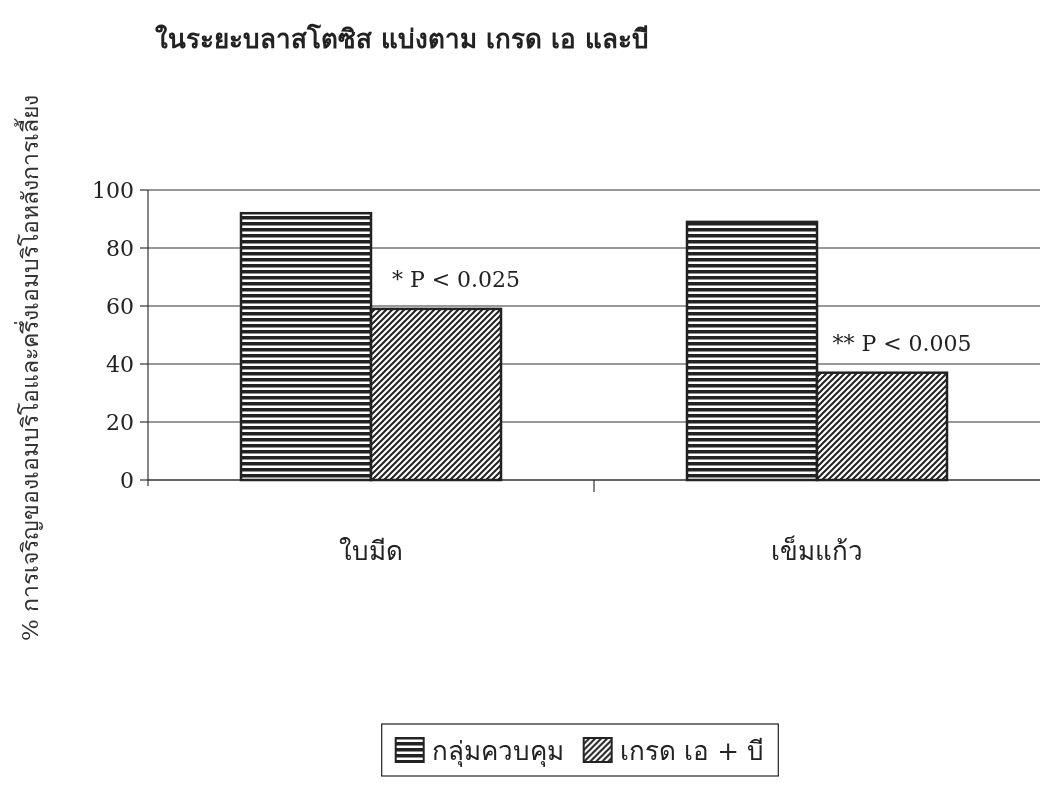  I want to click on legend-label: เกรด เอ + บี, so click(692, 751).